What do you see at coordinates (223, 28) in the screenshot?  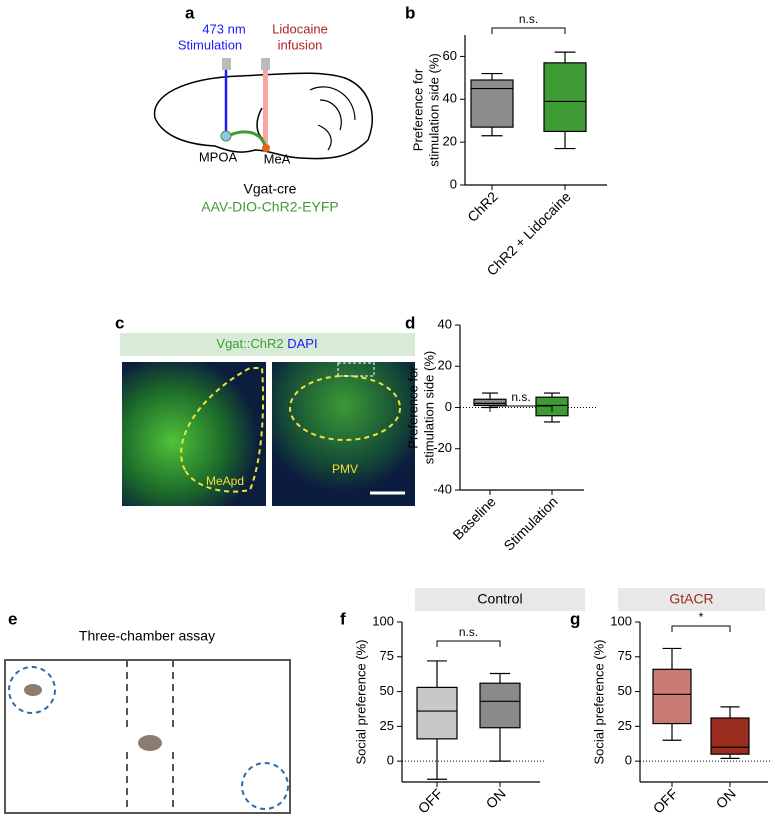 I see `stim-label: 473 nm` at bounding box center [223, 28].